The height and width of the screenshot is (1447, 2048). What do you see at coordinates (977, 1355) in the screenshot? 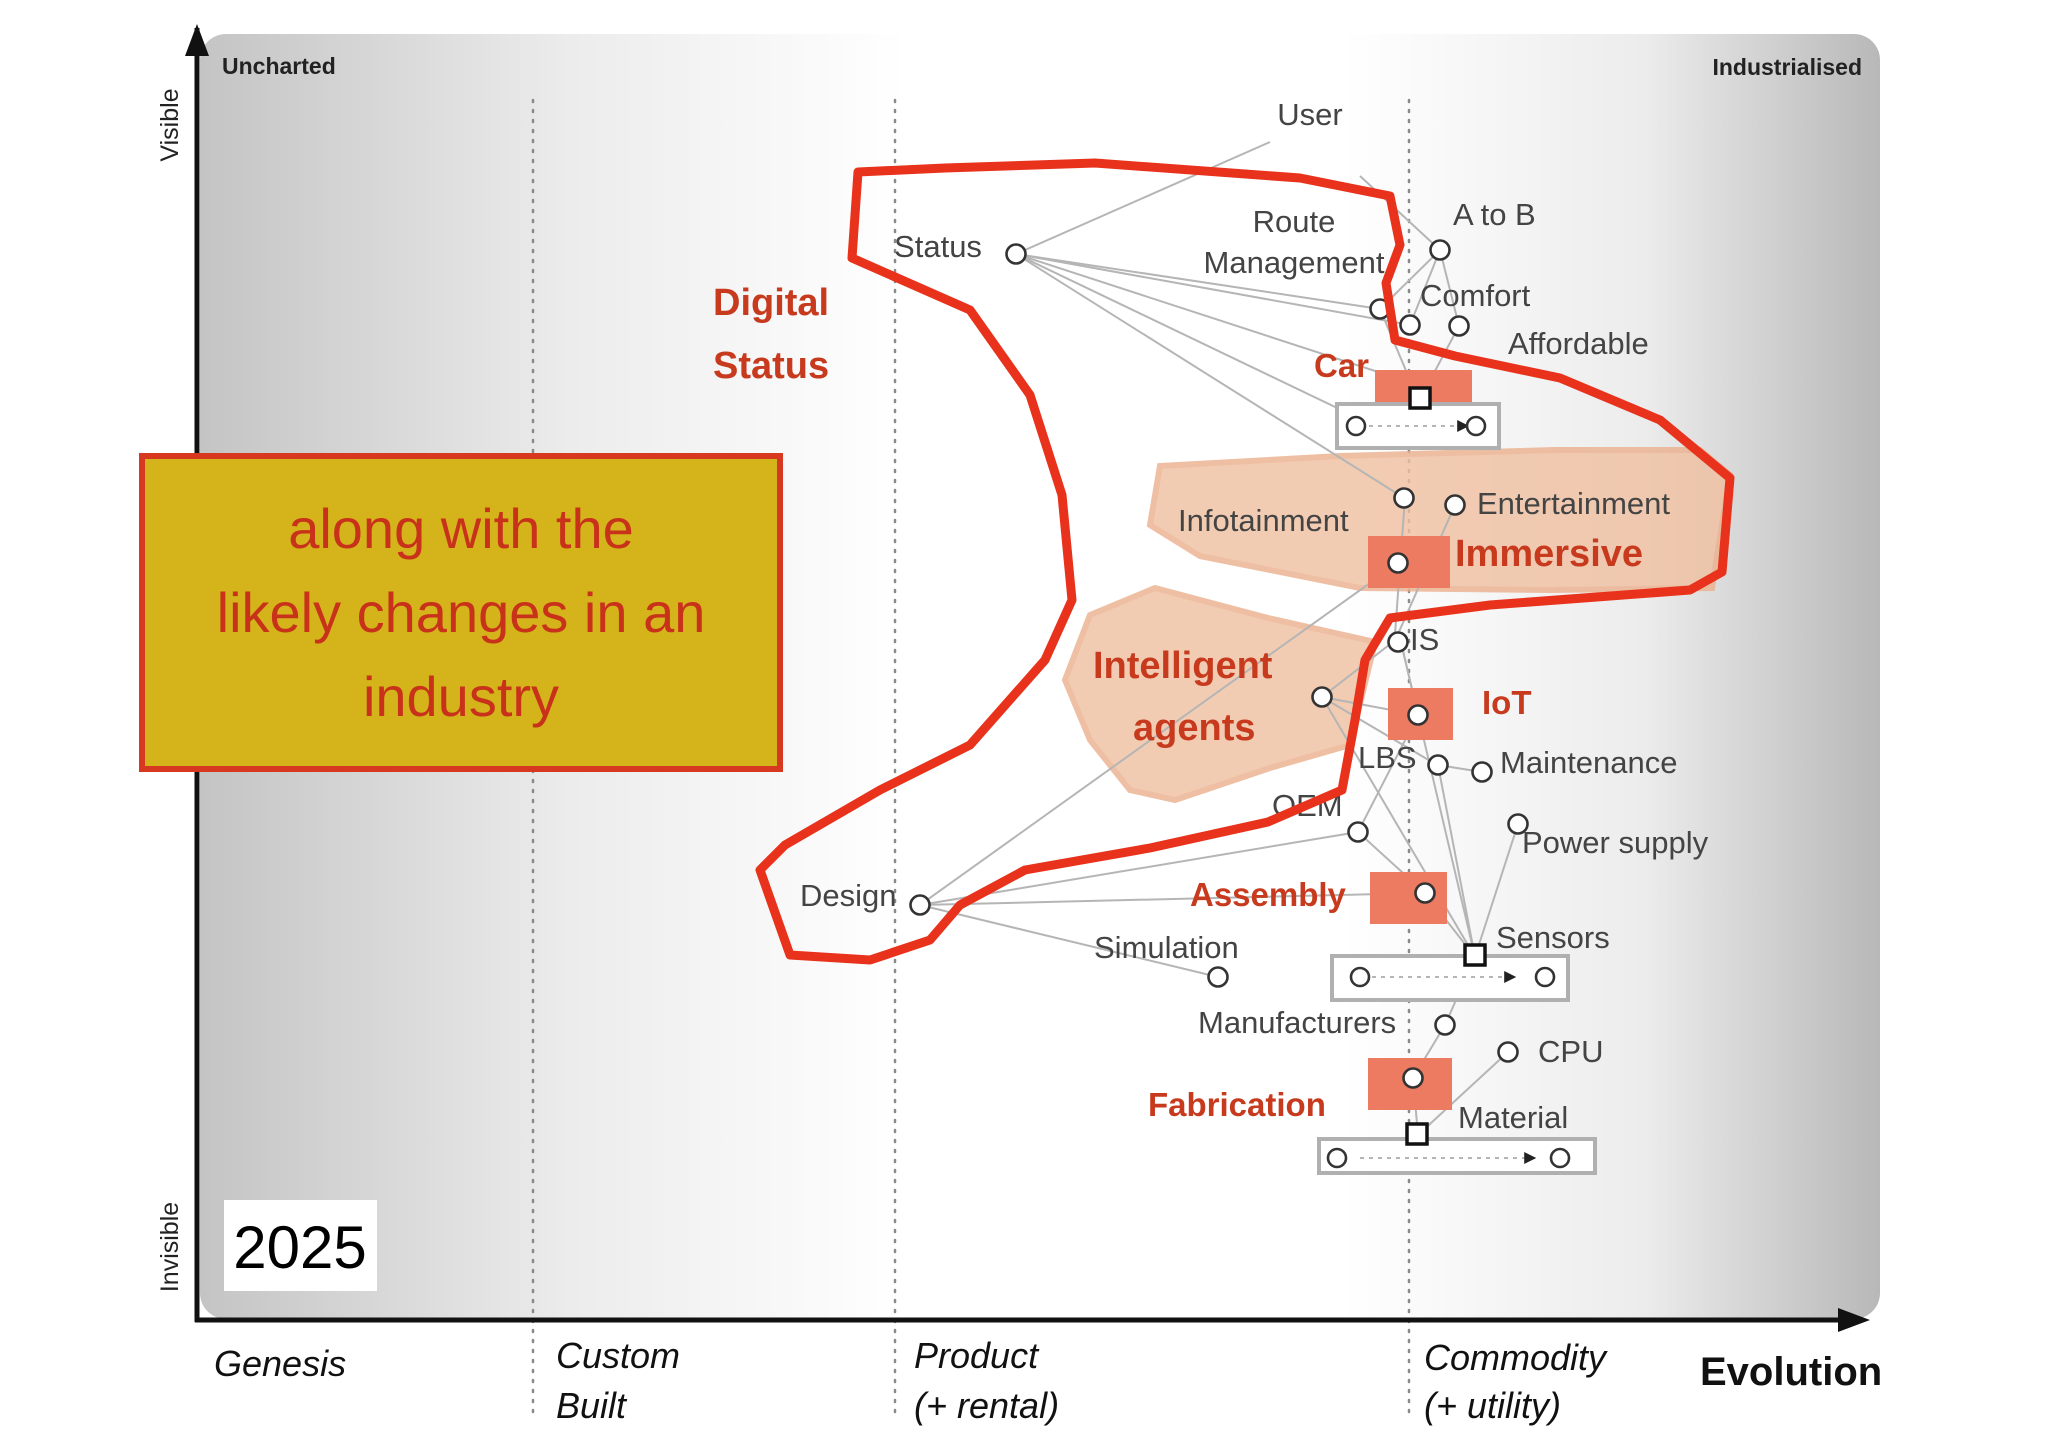
I see `stage-product-line1: Product` at bounding box center [977, 1355].